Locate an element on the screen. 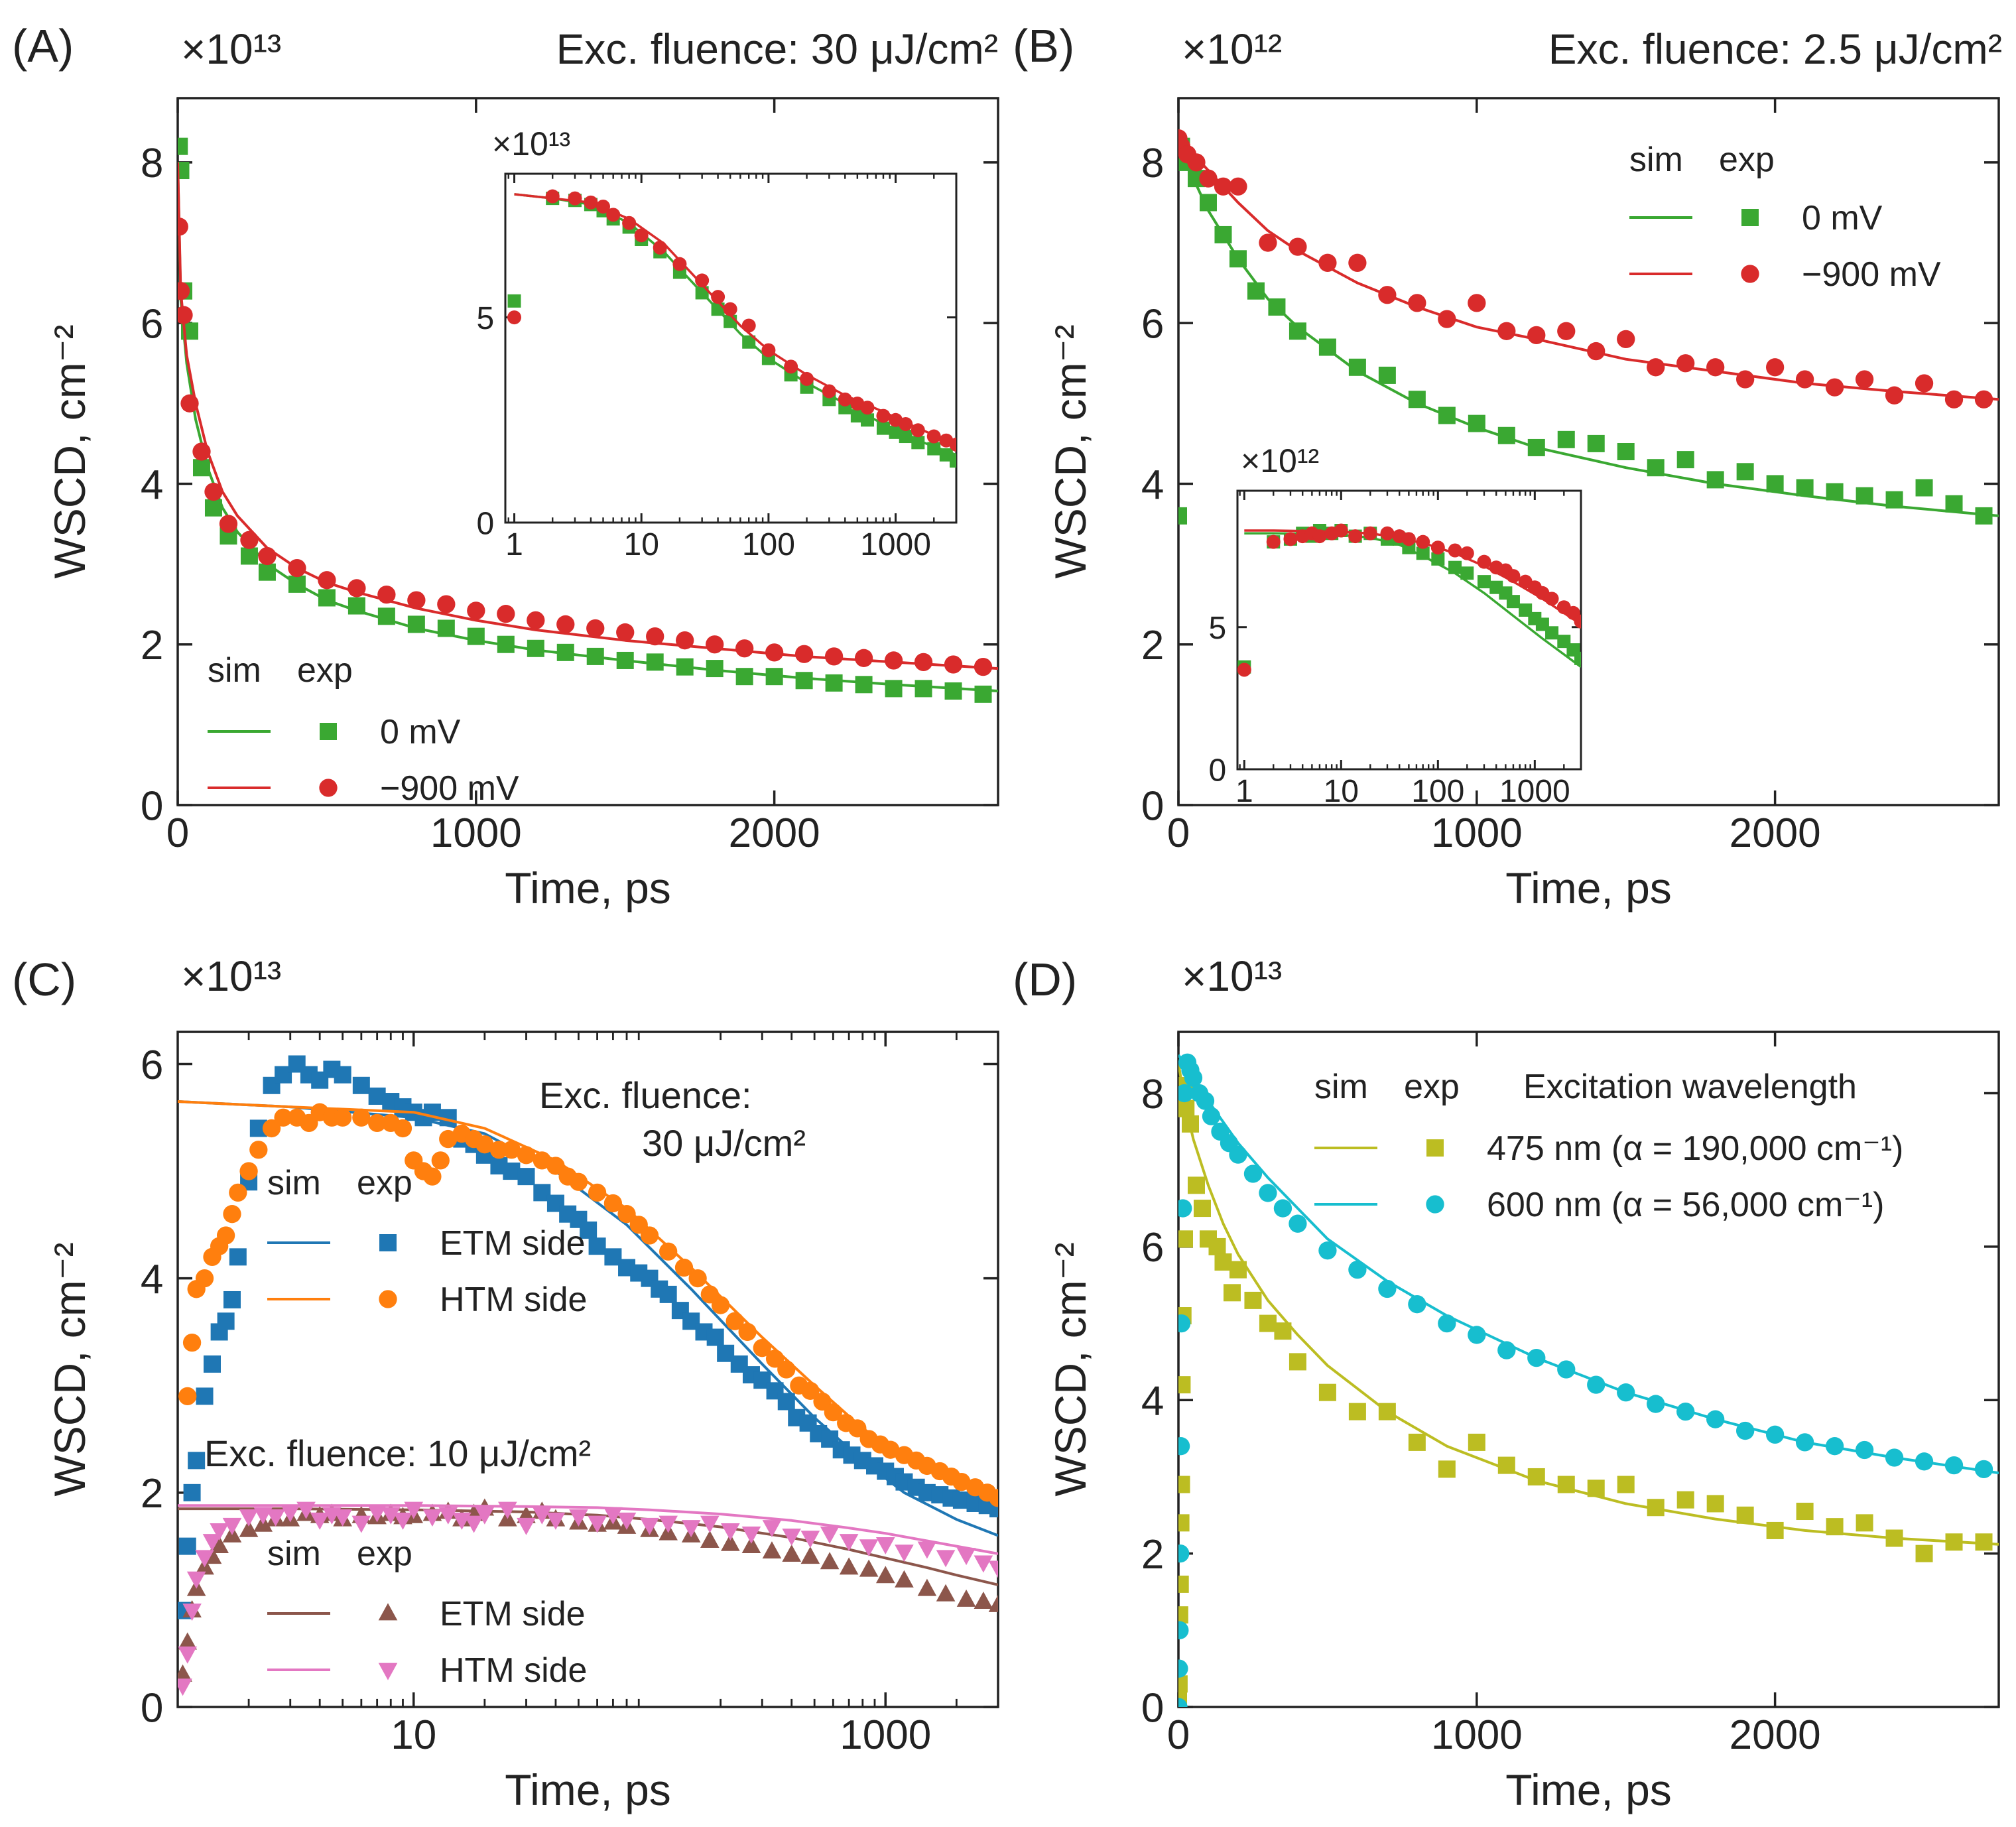  x-tick-label: 1 is located at coordinates (1244, 791).